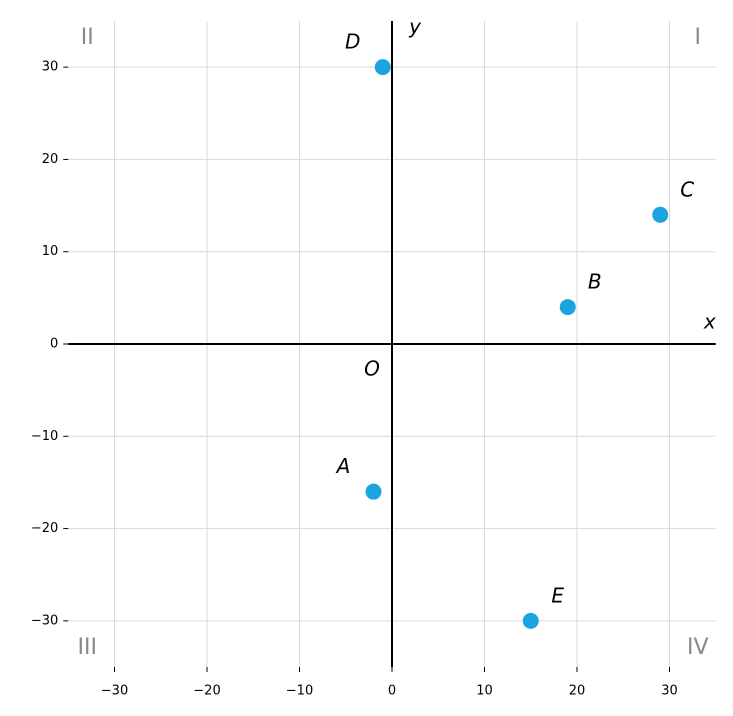 The width and height of the screenshot is (733, 716). I want to click on y-tick-label: −10, so click(44, 436).